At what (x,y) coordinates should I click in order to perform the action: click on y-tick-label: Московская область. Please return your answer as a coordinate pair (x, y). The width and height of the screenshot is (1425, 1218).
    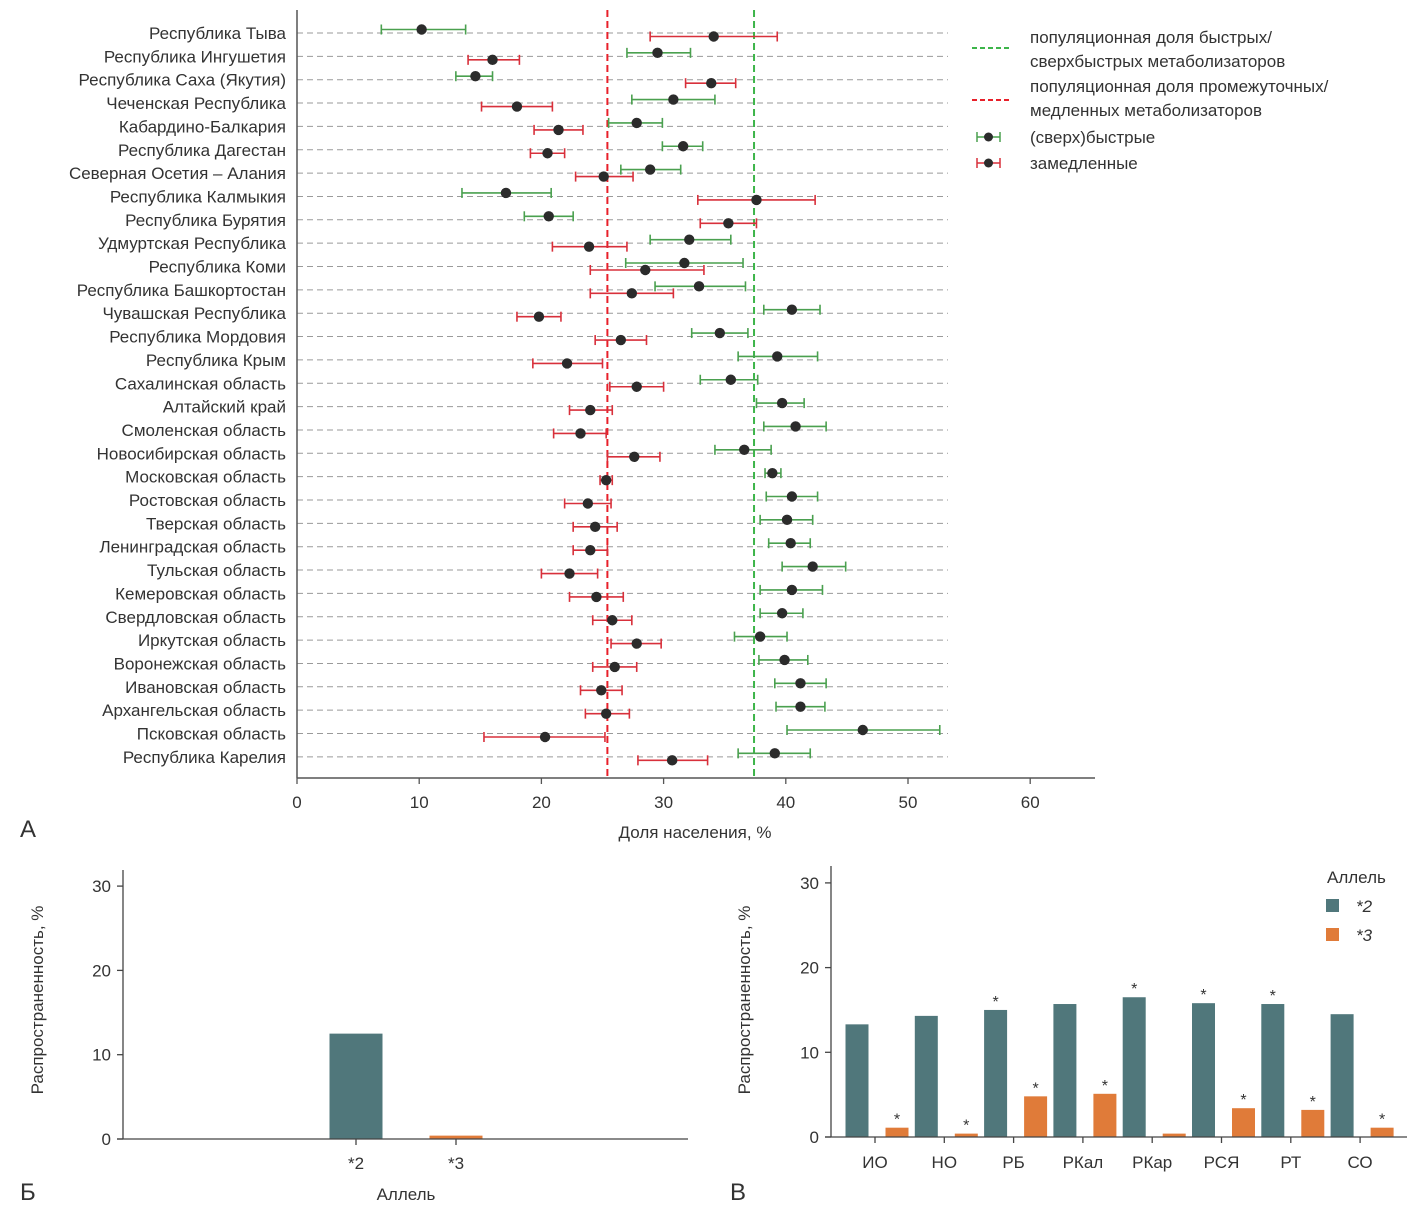
    Looking at the image, I should click on (205, 477).